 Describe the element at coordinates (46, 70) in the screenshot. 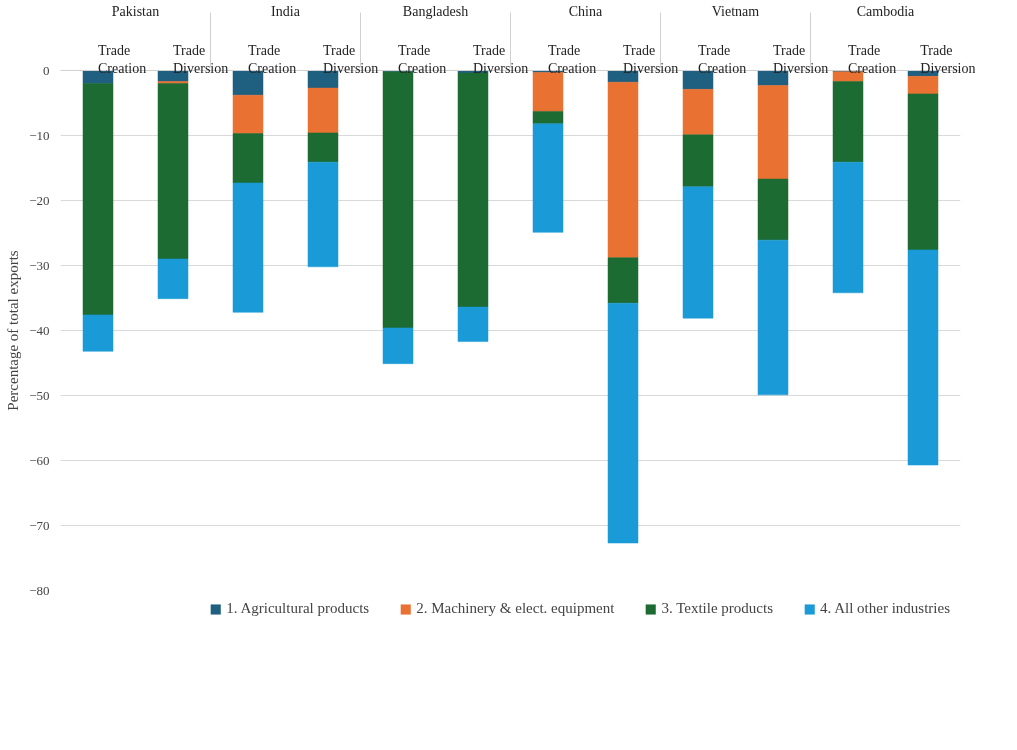

I see `y-tick-label: 0` at that location.